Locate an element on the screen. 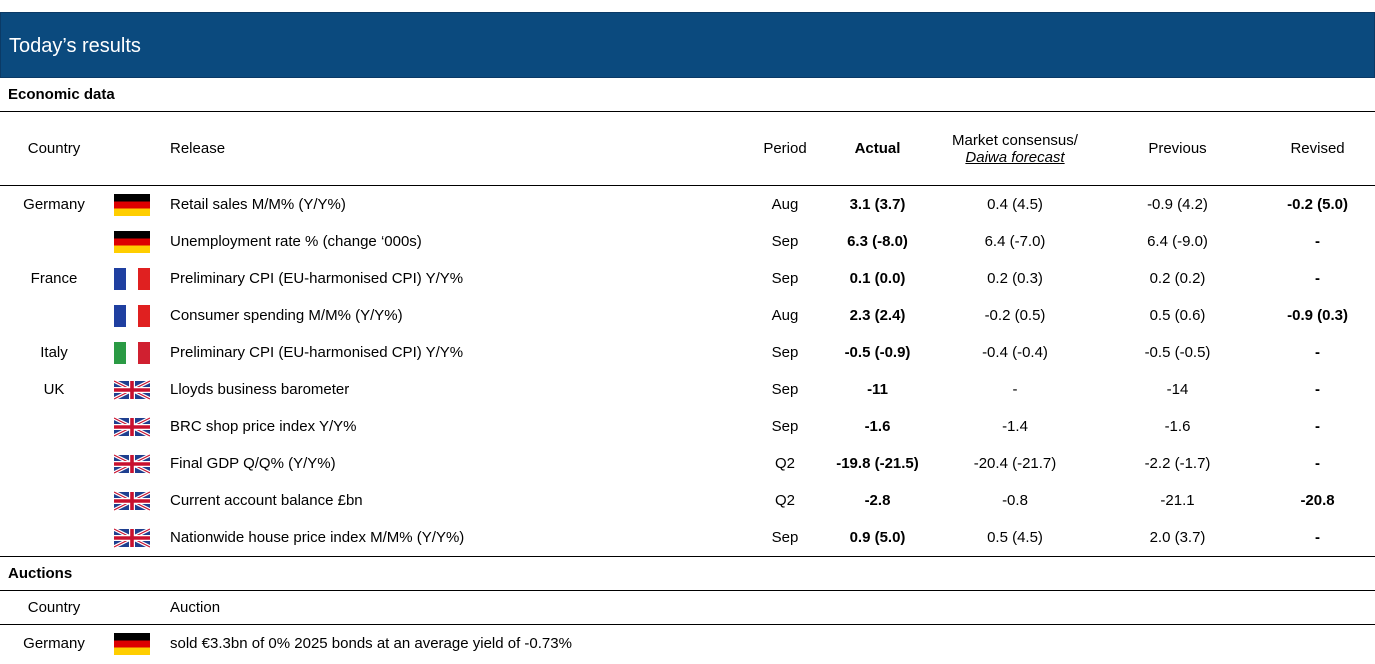 Image resolution: width=1375 pixels, height=664 pixels. revised: -0.2 (5.0) is located at coordinates (1317, 204).